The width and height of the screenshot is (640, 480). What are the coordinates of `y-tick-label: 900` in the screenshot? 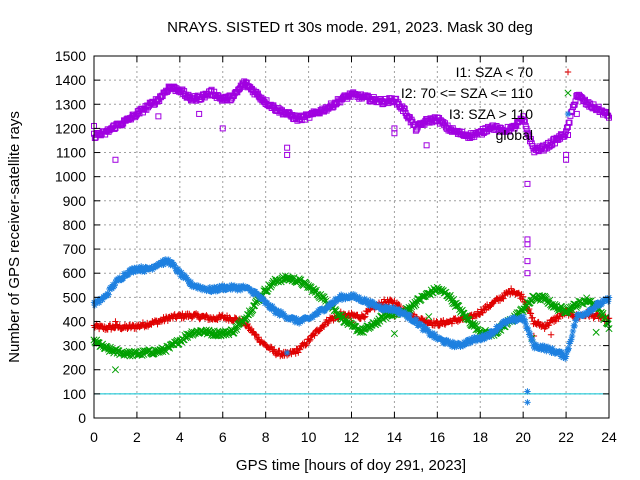 It's located at (75, 201).